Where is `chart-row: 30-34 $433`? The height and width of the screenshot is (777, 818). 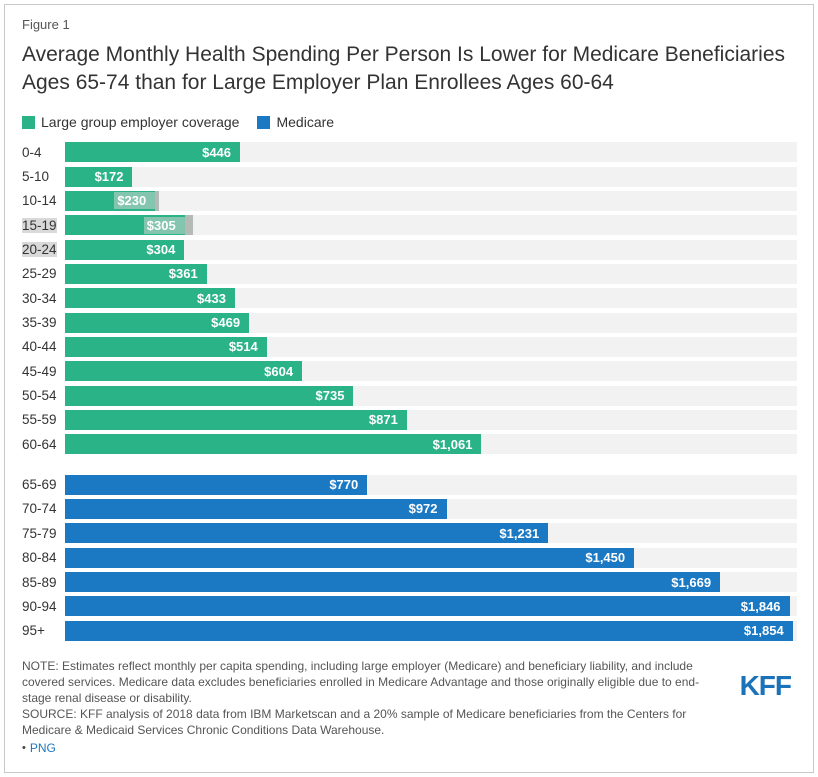 chart-row: 30-34 $433 is located at coordinates (409, 298).